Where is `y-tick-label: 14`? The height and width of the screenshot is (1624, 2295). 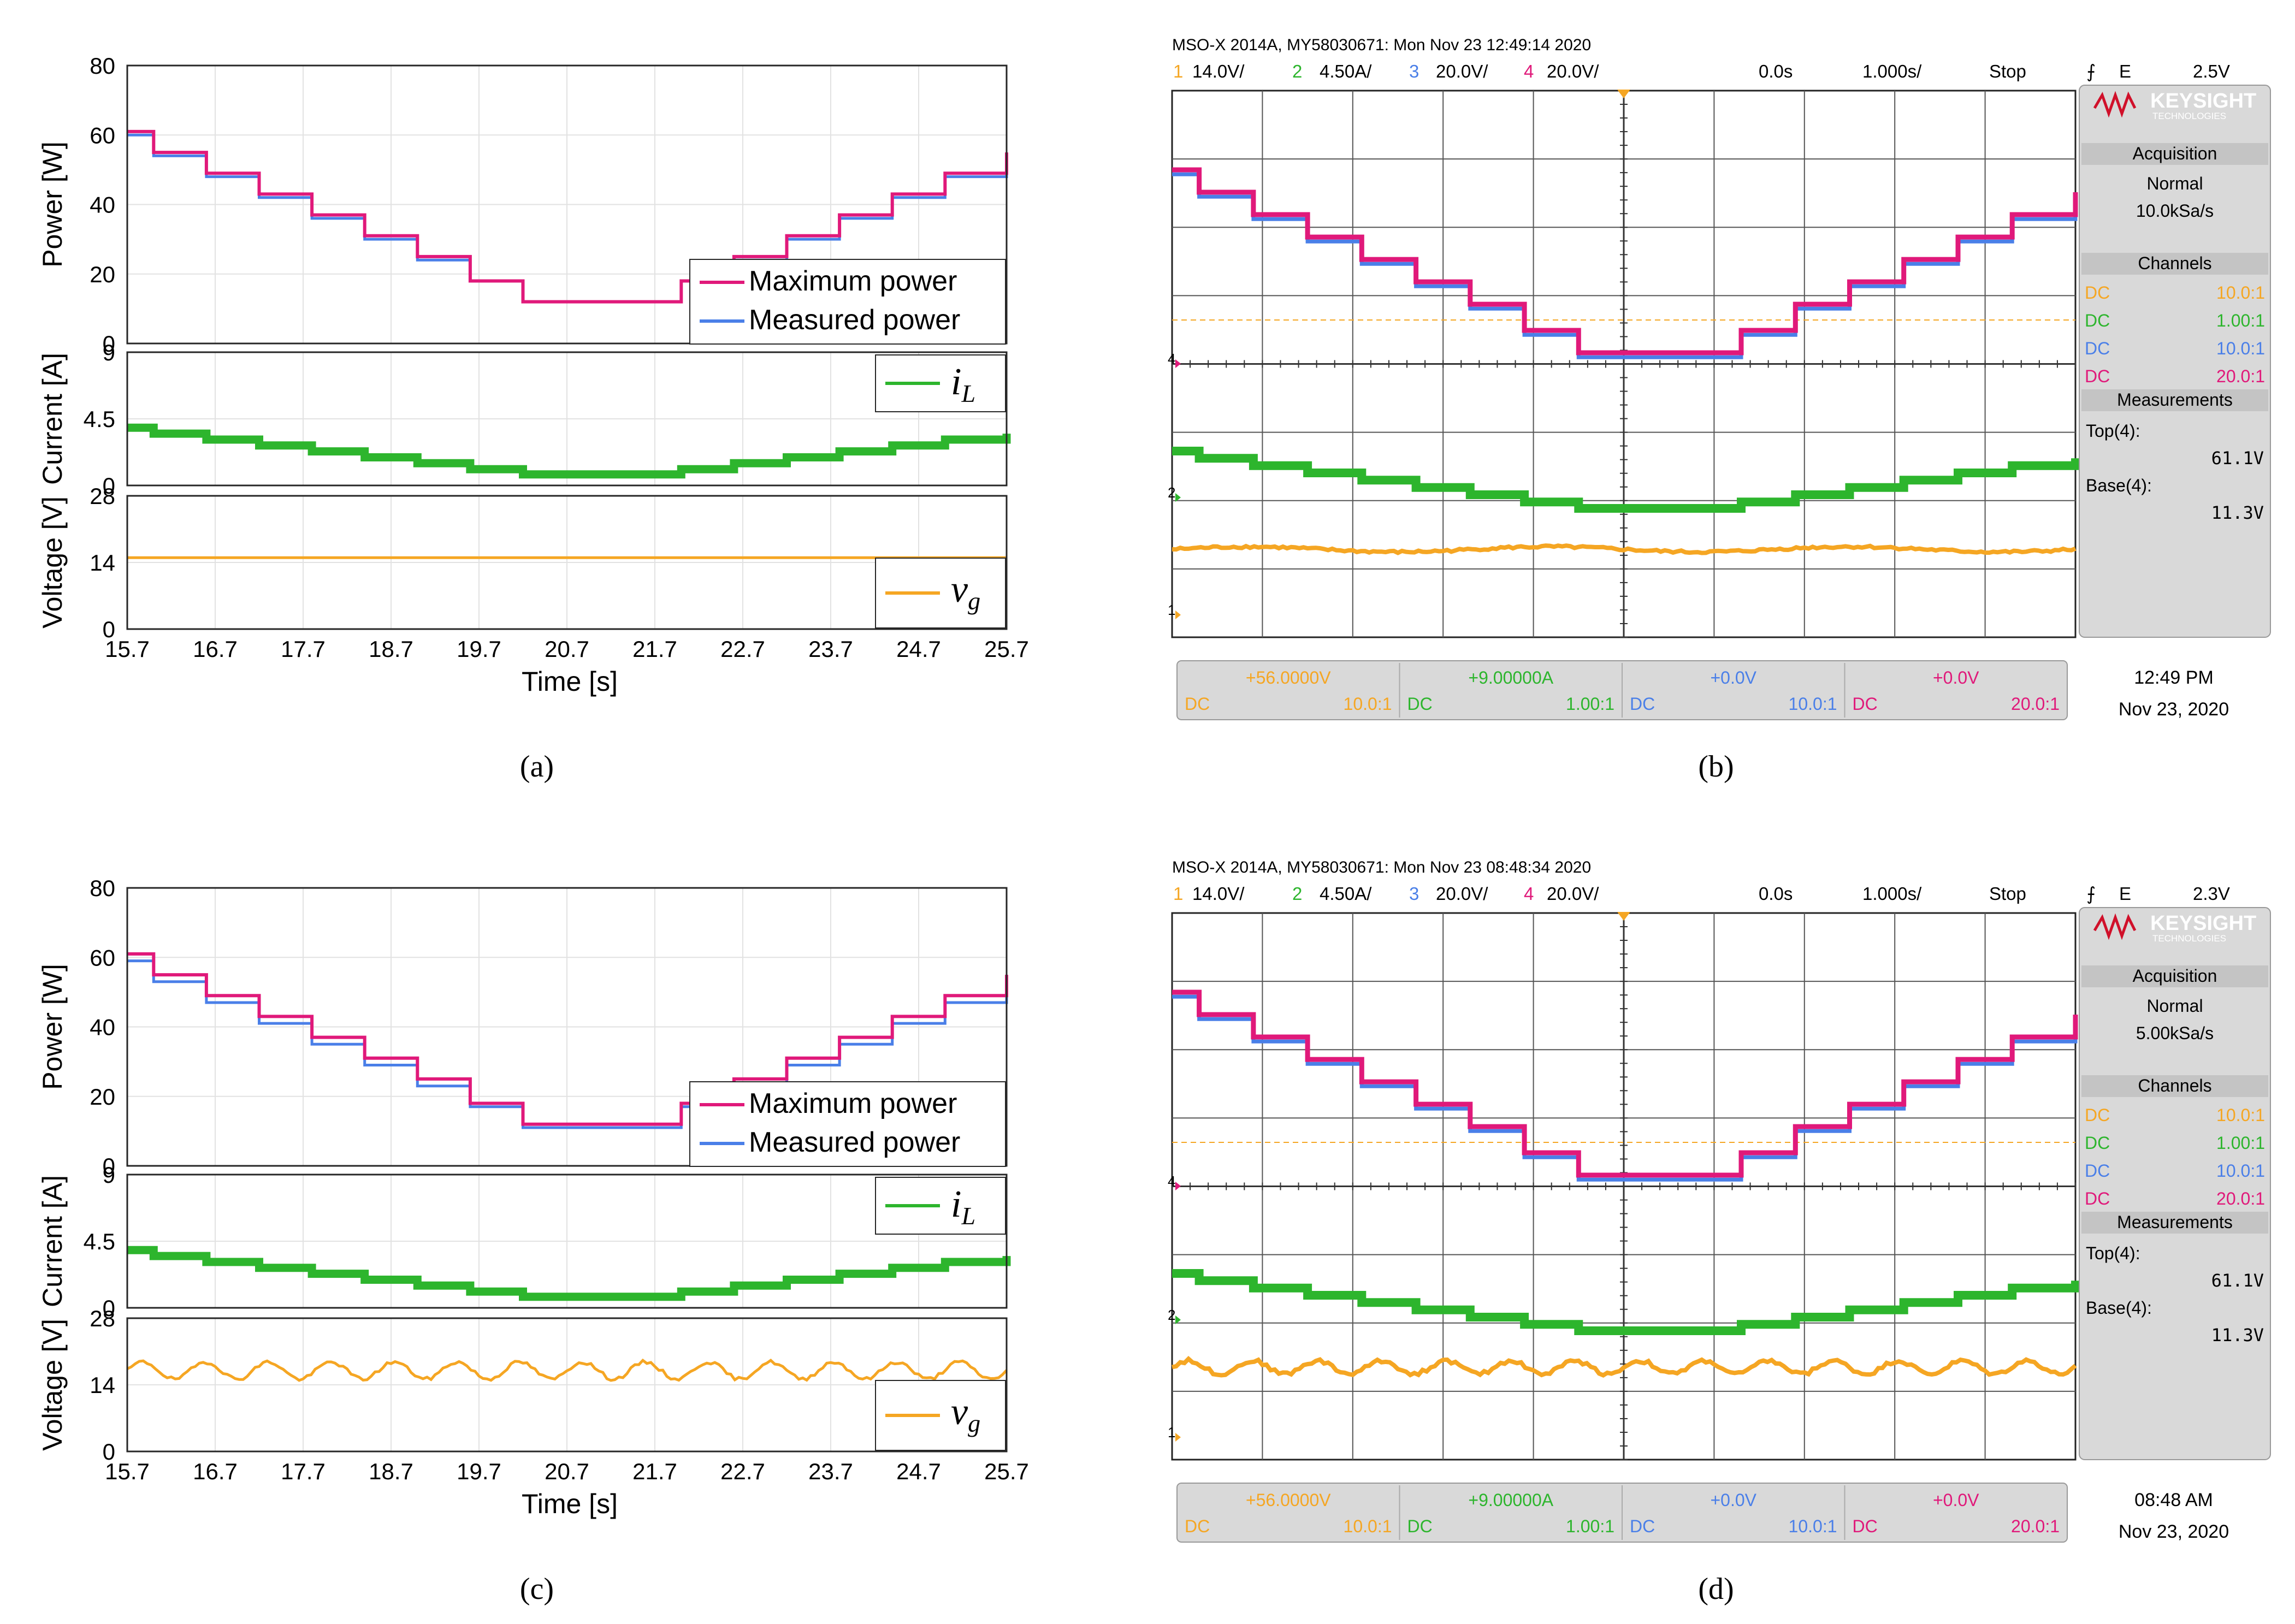 y-tick-label: 14 is located at coordinates (103, 1385).